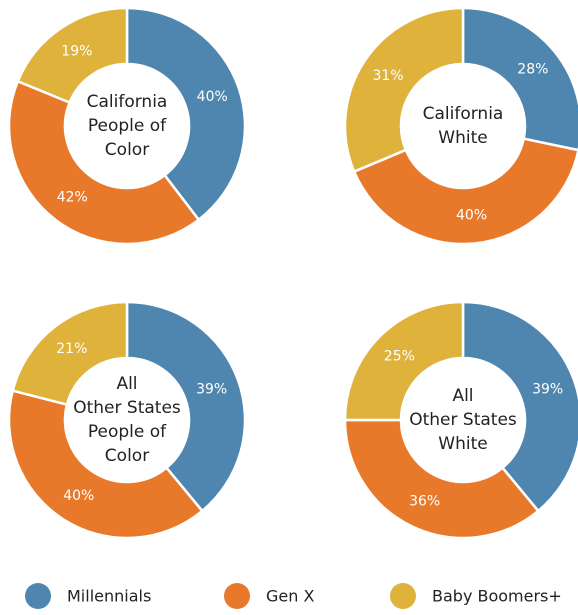 The width and height of the screenshot is (578, 615). What do you see at coordinates (72, 197) in the screenshot?
I see `value-label: 42%` at bounding box center [72, 197].